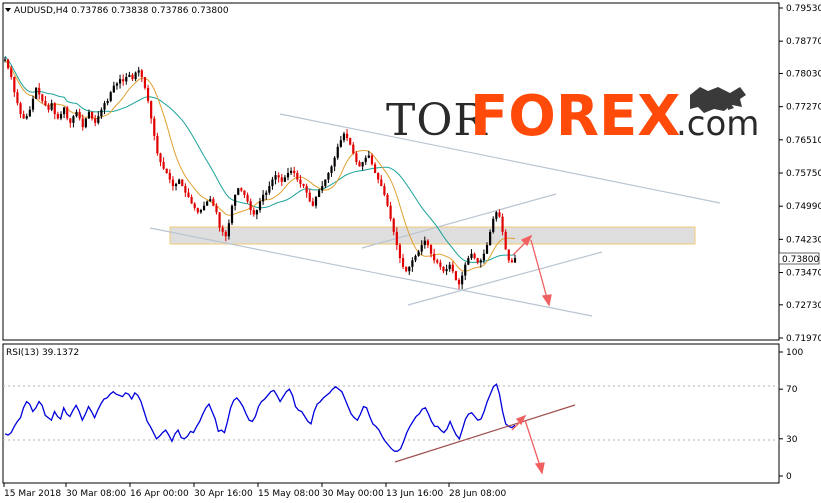 The height and width of the screenshot is (503, 821). Describe the element at coordinates (792, 440) in the screenshot. I see `rsi-tick-label: 30` at that location.